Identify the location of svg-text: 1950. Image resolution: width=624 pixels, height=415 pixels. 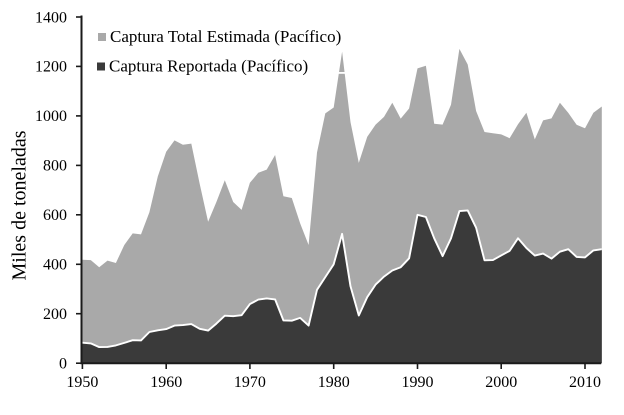
(82, 382).